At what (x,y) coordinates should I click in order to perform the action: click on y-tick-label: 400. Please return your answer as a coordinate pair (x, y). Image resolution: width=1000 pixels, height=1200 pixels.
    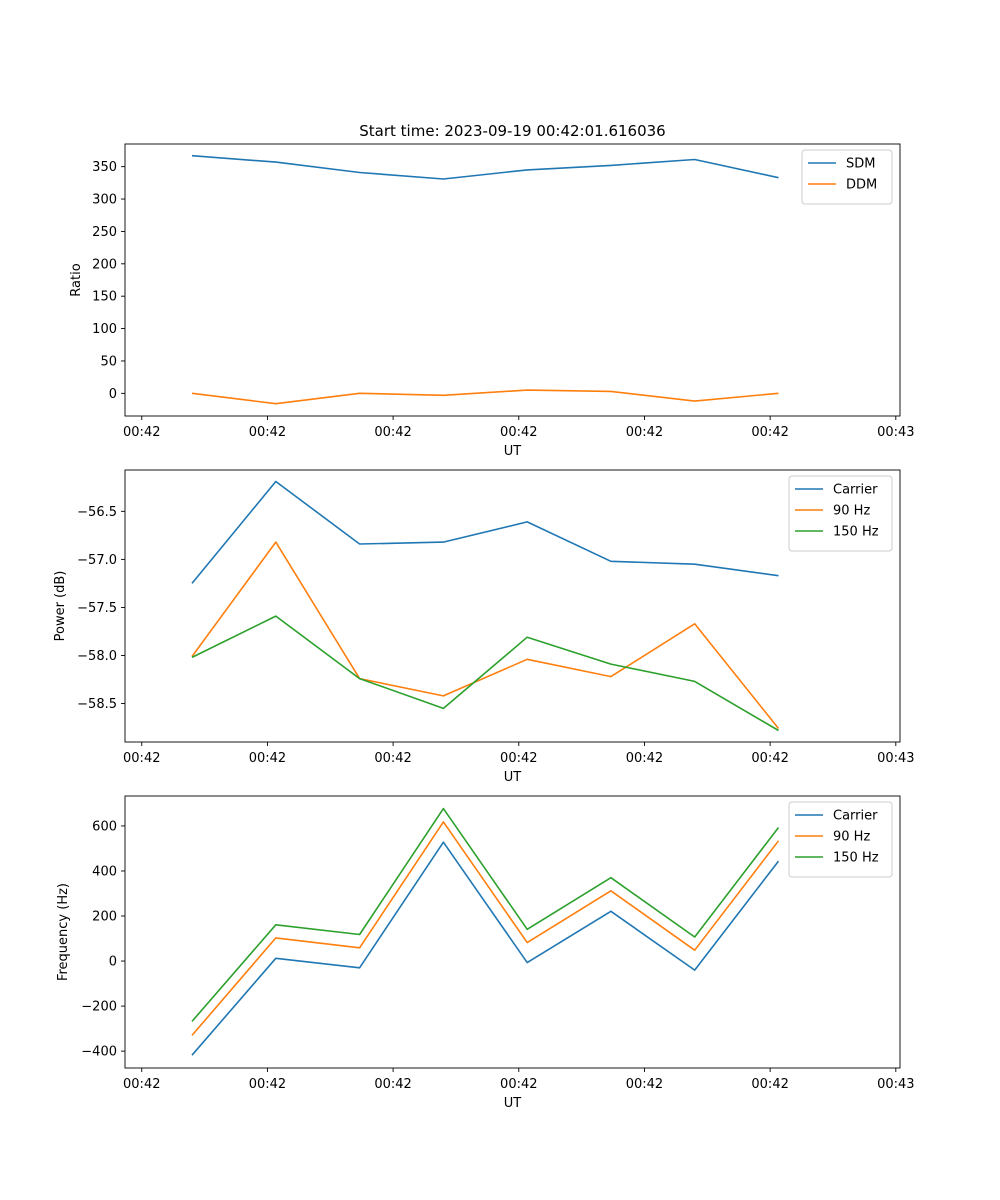
    Looking at the image, I should click on (104, 871).